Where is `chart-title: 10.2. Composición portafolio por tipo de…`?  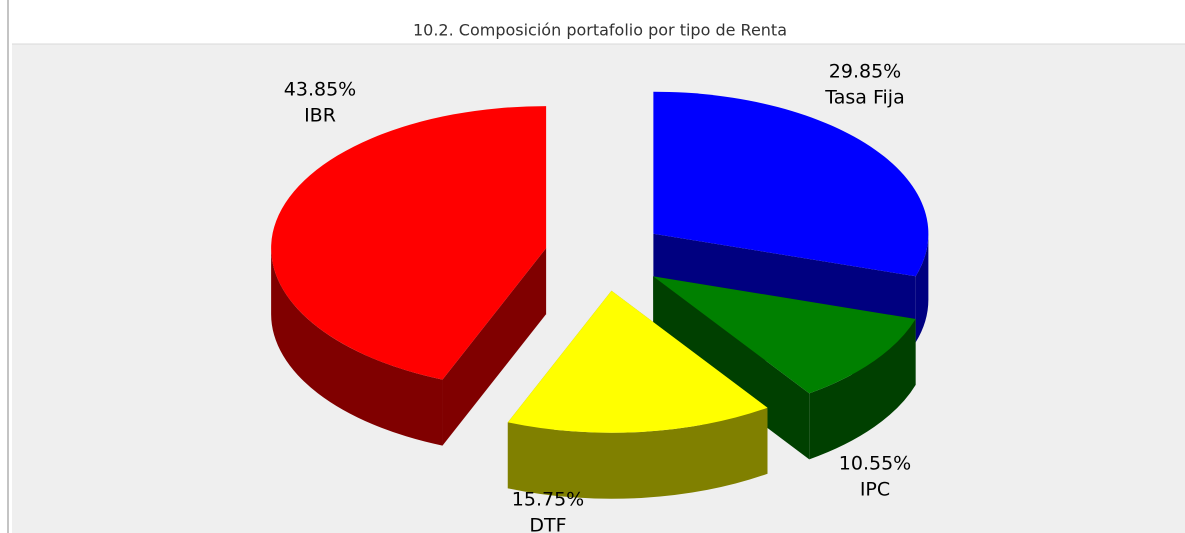 chart-title: 10.2. Composición portafolio por tipo de… is located at coordinates (600, 30).